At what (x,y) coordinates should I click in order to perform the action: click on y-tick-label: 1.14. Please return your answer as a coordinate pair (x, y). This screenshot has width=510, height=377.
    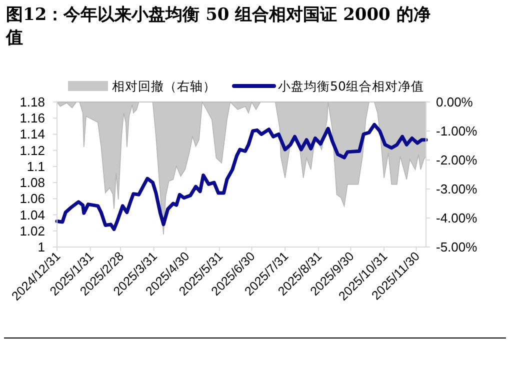
    Looking at the image, I should click on (32, 134).